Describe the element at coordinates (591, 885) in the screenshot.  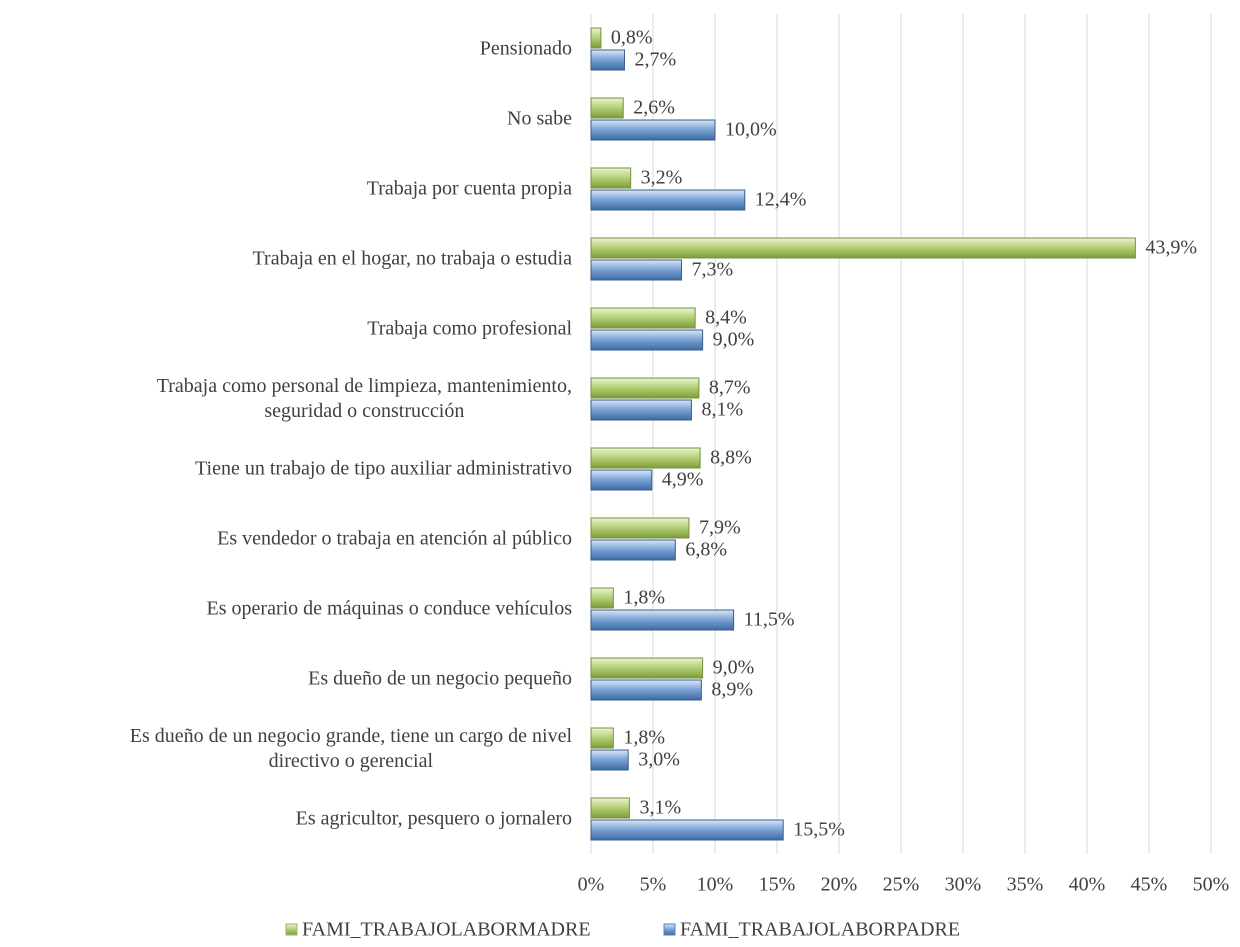
I see `x-tick-label: 0%` at that location.